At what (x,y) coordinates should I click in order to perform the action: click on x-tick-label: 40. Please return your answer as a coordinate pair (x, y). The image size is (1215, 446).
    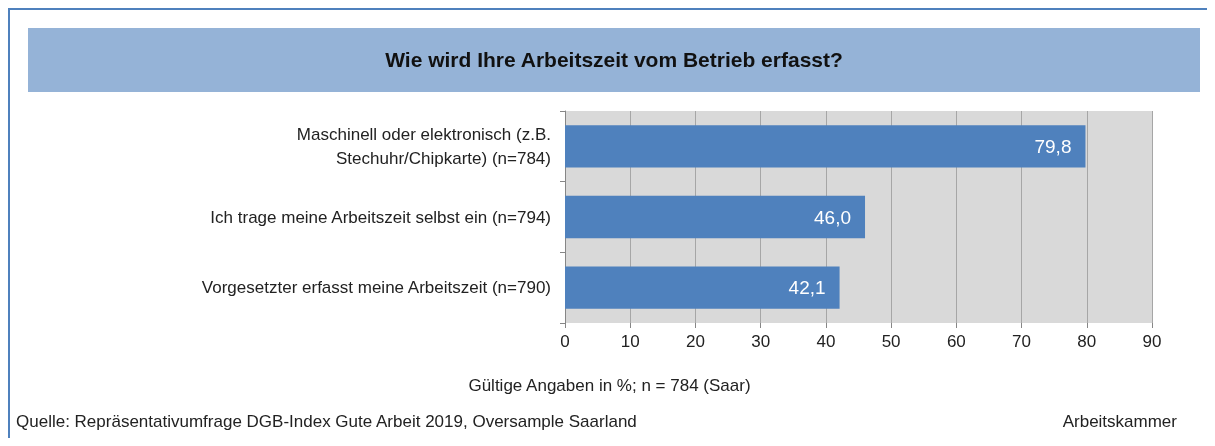
    Looking at the image, I should click on (826, 341).